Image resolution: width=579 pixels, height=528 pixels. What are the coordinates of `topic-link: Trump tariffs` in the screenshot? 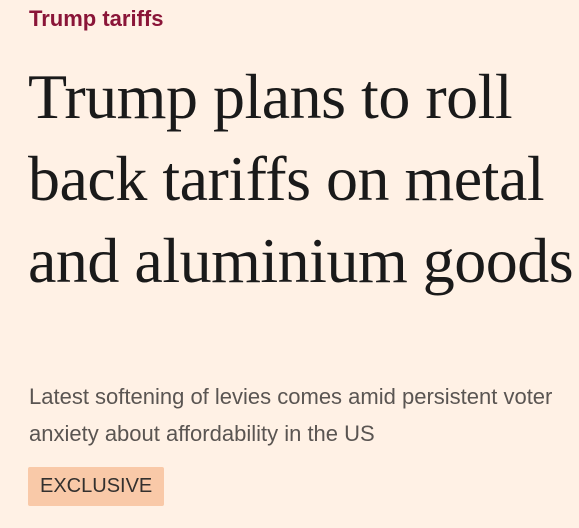 It's located at (96, 18).